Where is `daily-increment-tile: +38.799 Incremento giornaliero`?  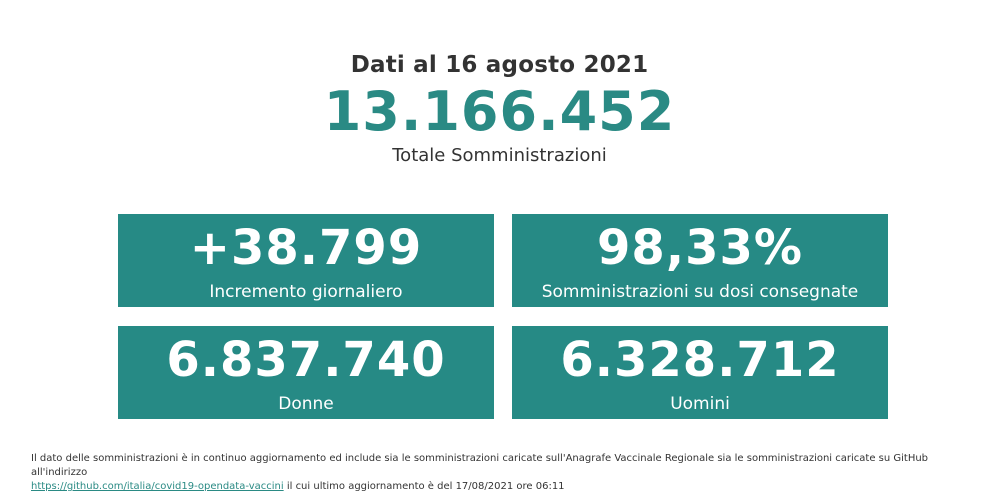 daily-increment-tile: +38.799 Incremento giornaliero is located at coordinates (306, 260).